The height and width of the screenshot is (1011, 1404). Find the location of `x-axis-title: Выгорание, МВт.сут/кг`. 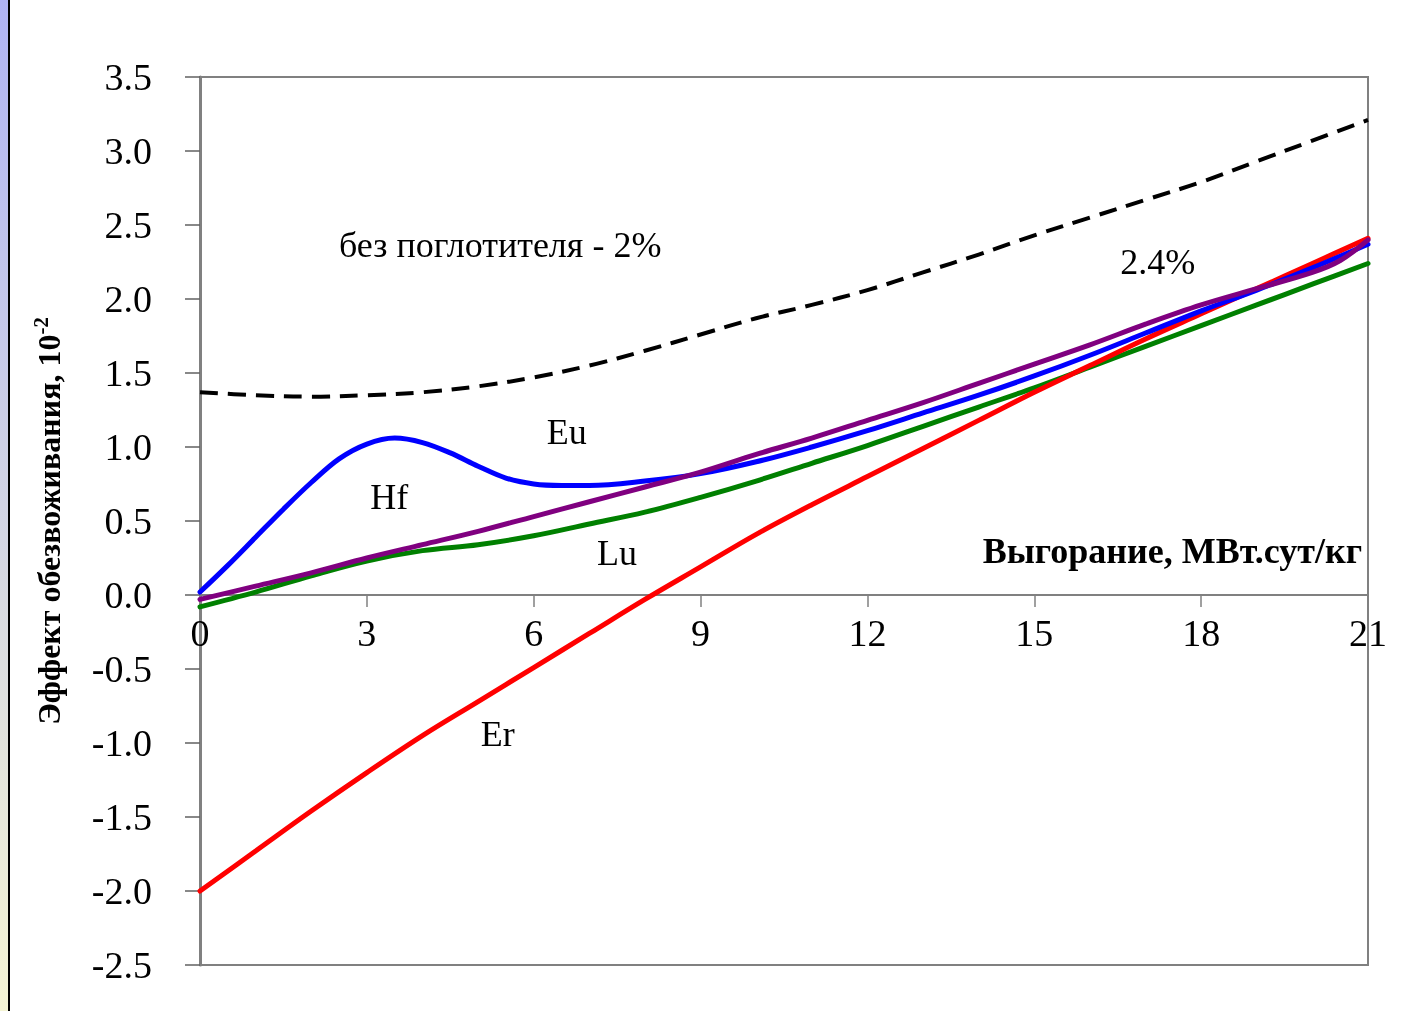

x-axis-title: Выгорание, МВт.сут/кг is located at coordinates (1172, 551).